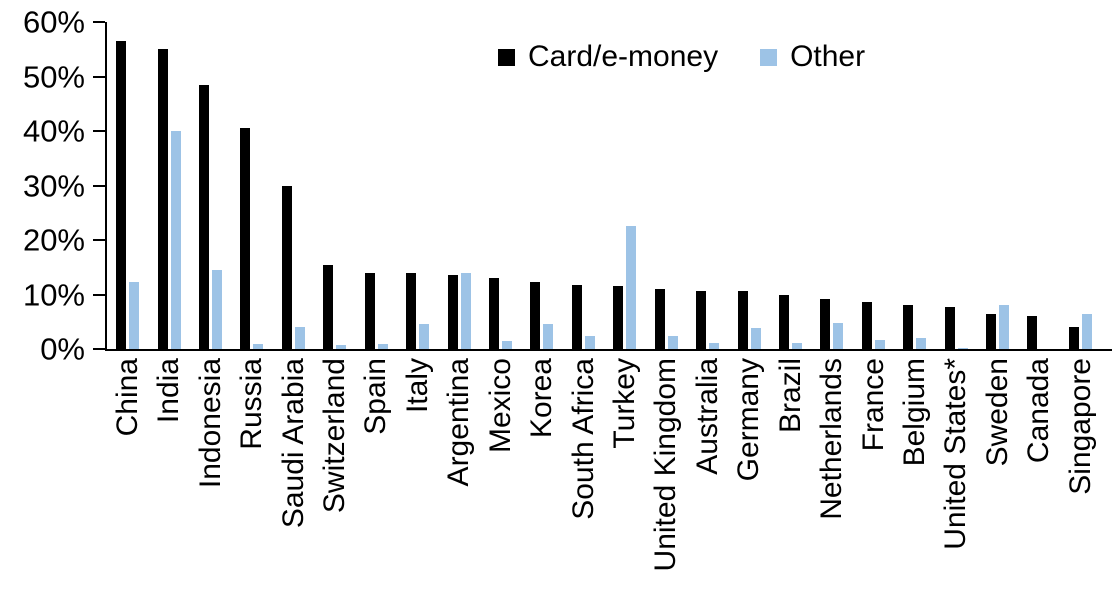 The image size is (1112, 594). I want to click on bar-group-united-states, so click(955, 185).